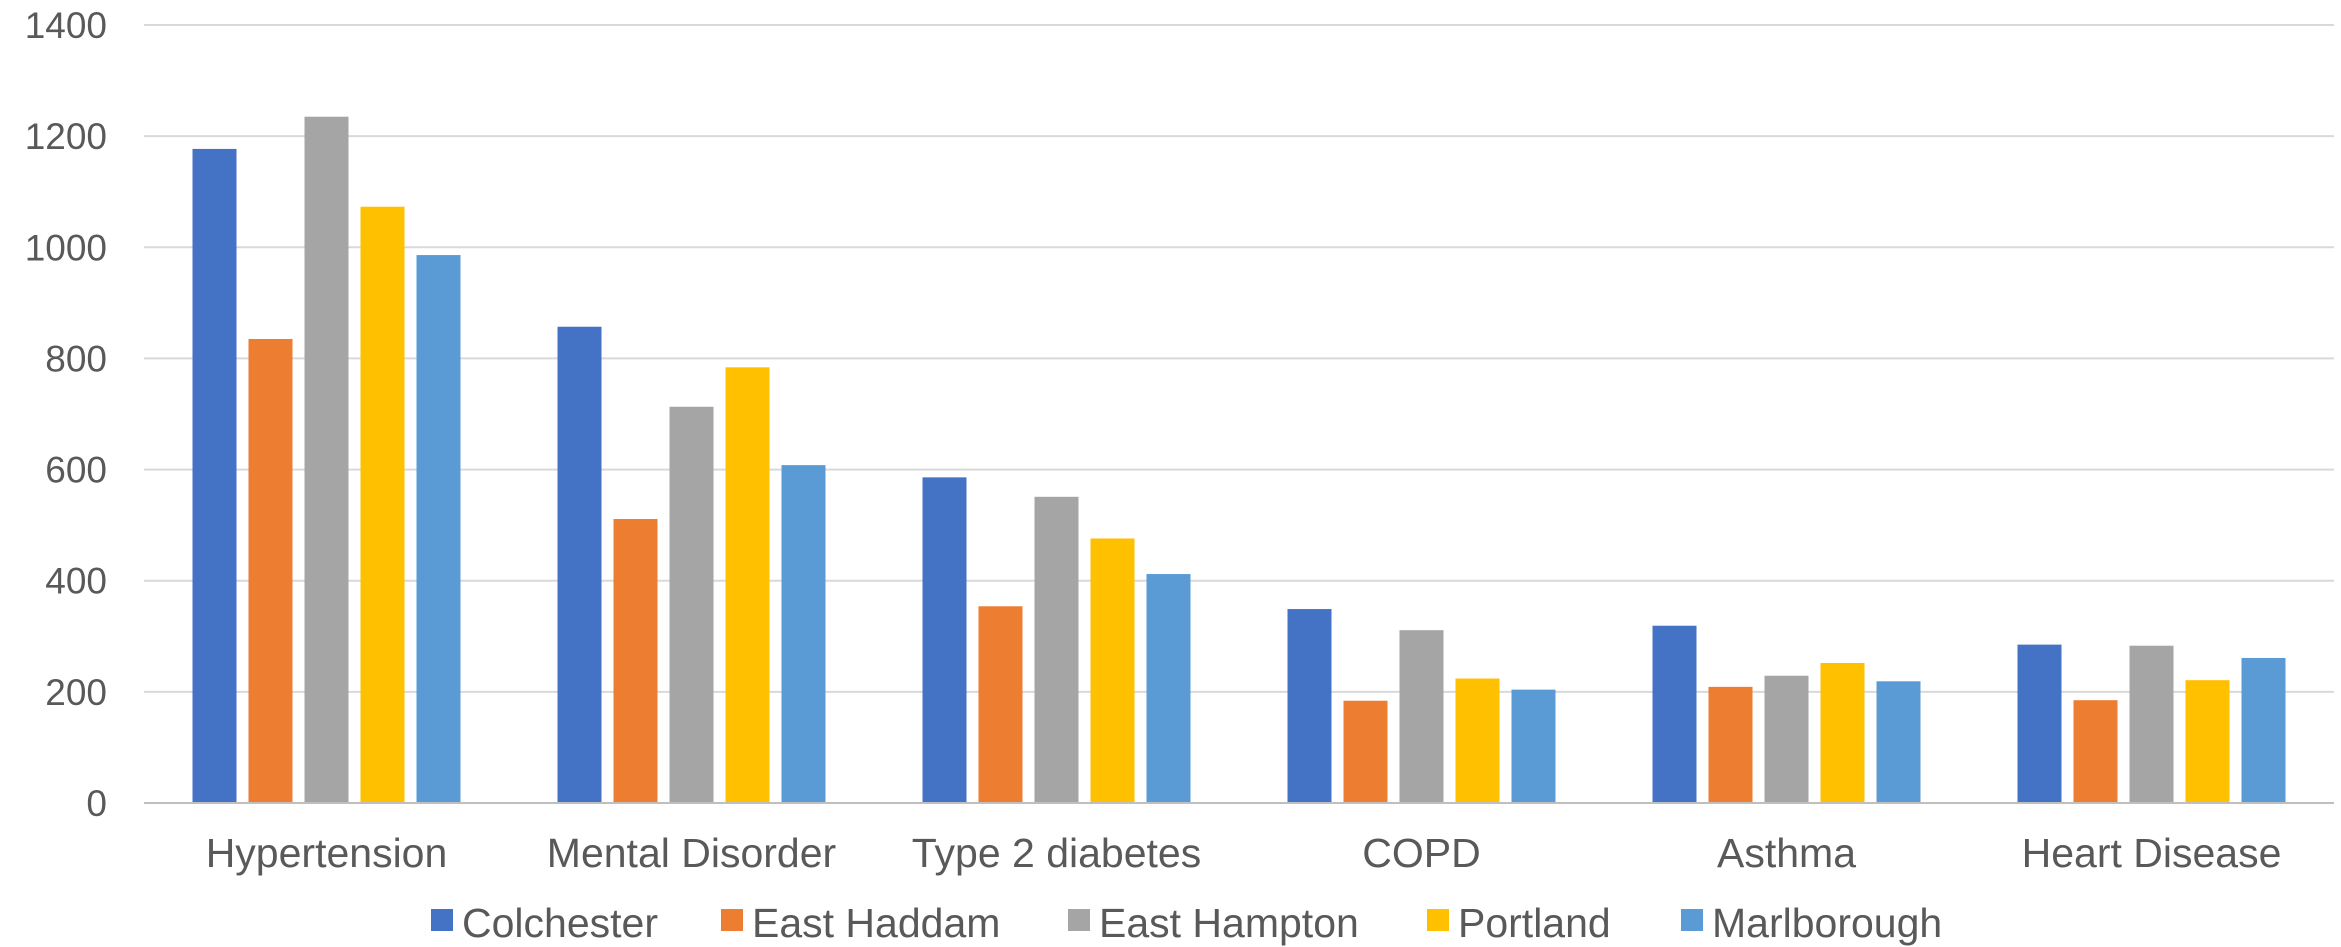 The image size is (2341, 947). I want to click on y-axis-tick-labels: 0 200 400 600 800 1000 1200 1400, so click(66, 414).